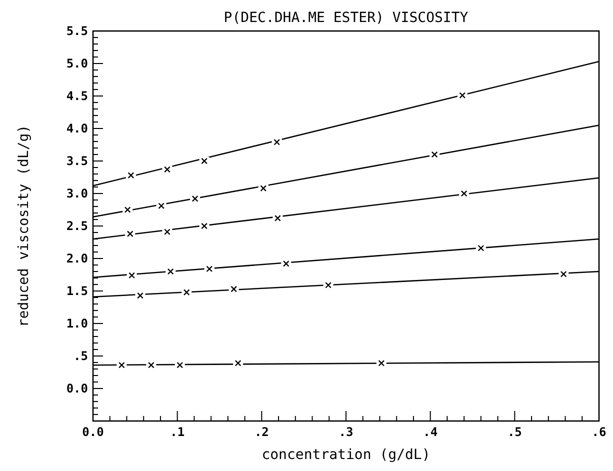  What do you see at coordinates (77, 259) in the screenshot?
I see `y-tick-label: 2.0` at bounding box center [77, 259].